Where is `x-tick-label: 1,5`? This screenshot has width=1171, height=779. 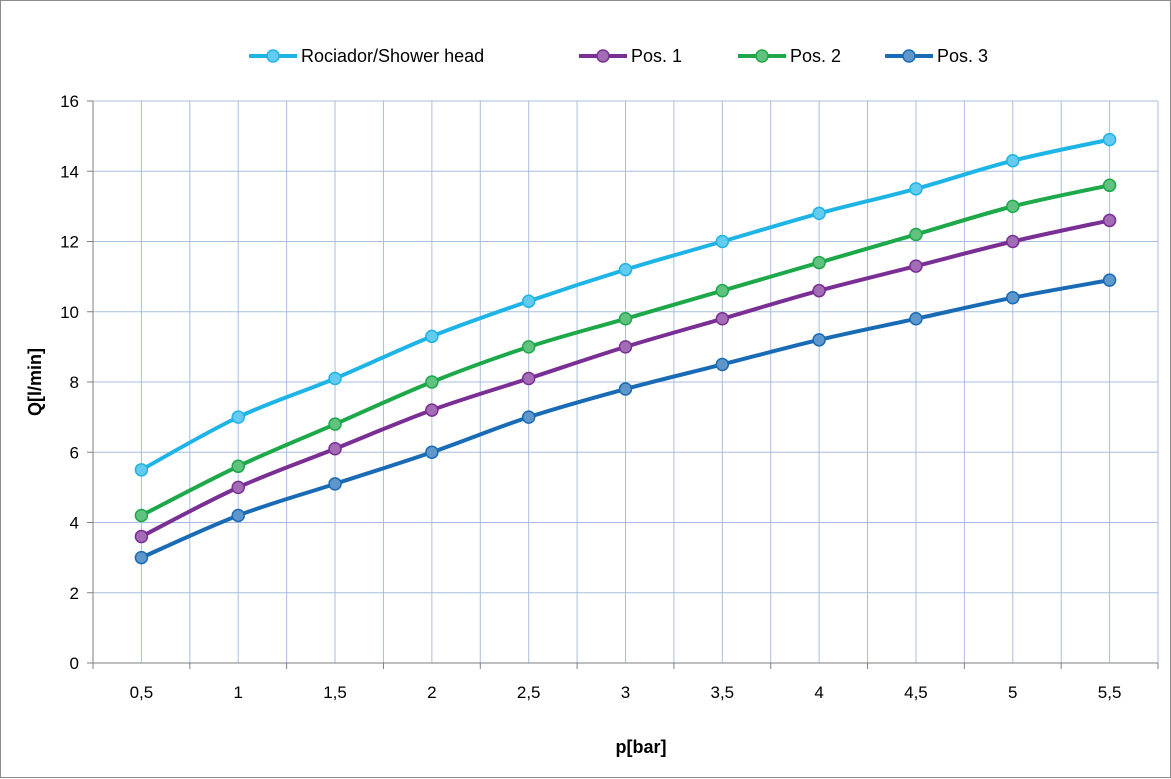
x-tick-label: 1,5 is located at coordinates (335, 692).